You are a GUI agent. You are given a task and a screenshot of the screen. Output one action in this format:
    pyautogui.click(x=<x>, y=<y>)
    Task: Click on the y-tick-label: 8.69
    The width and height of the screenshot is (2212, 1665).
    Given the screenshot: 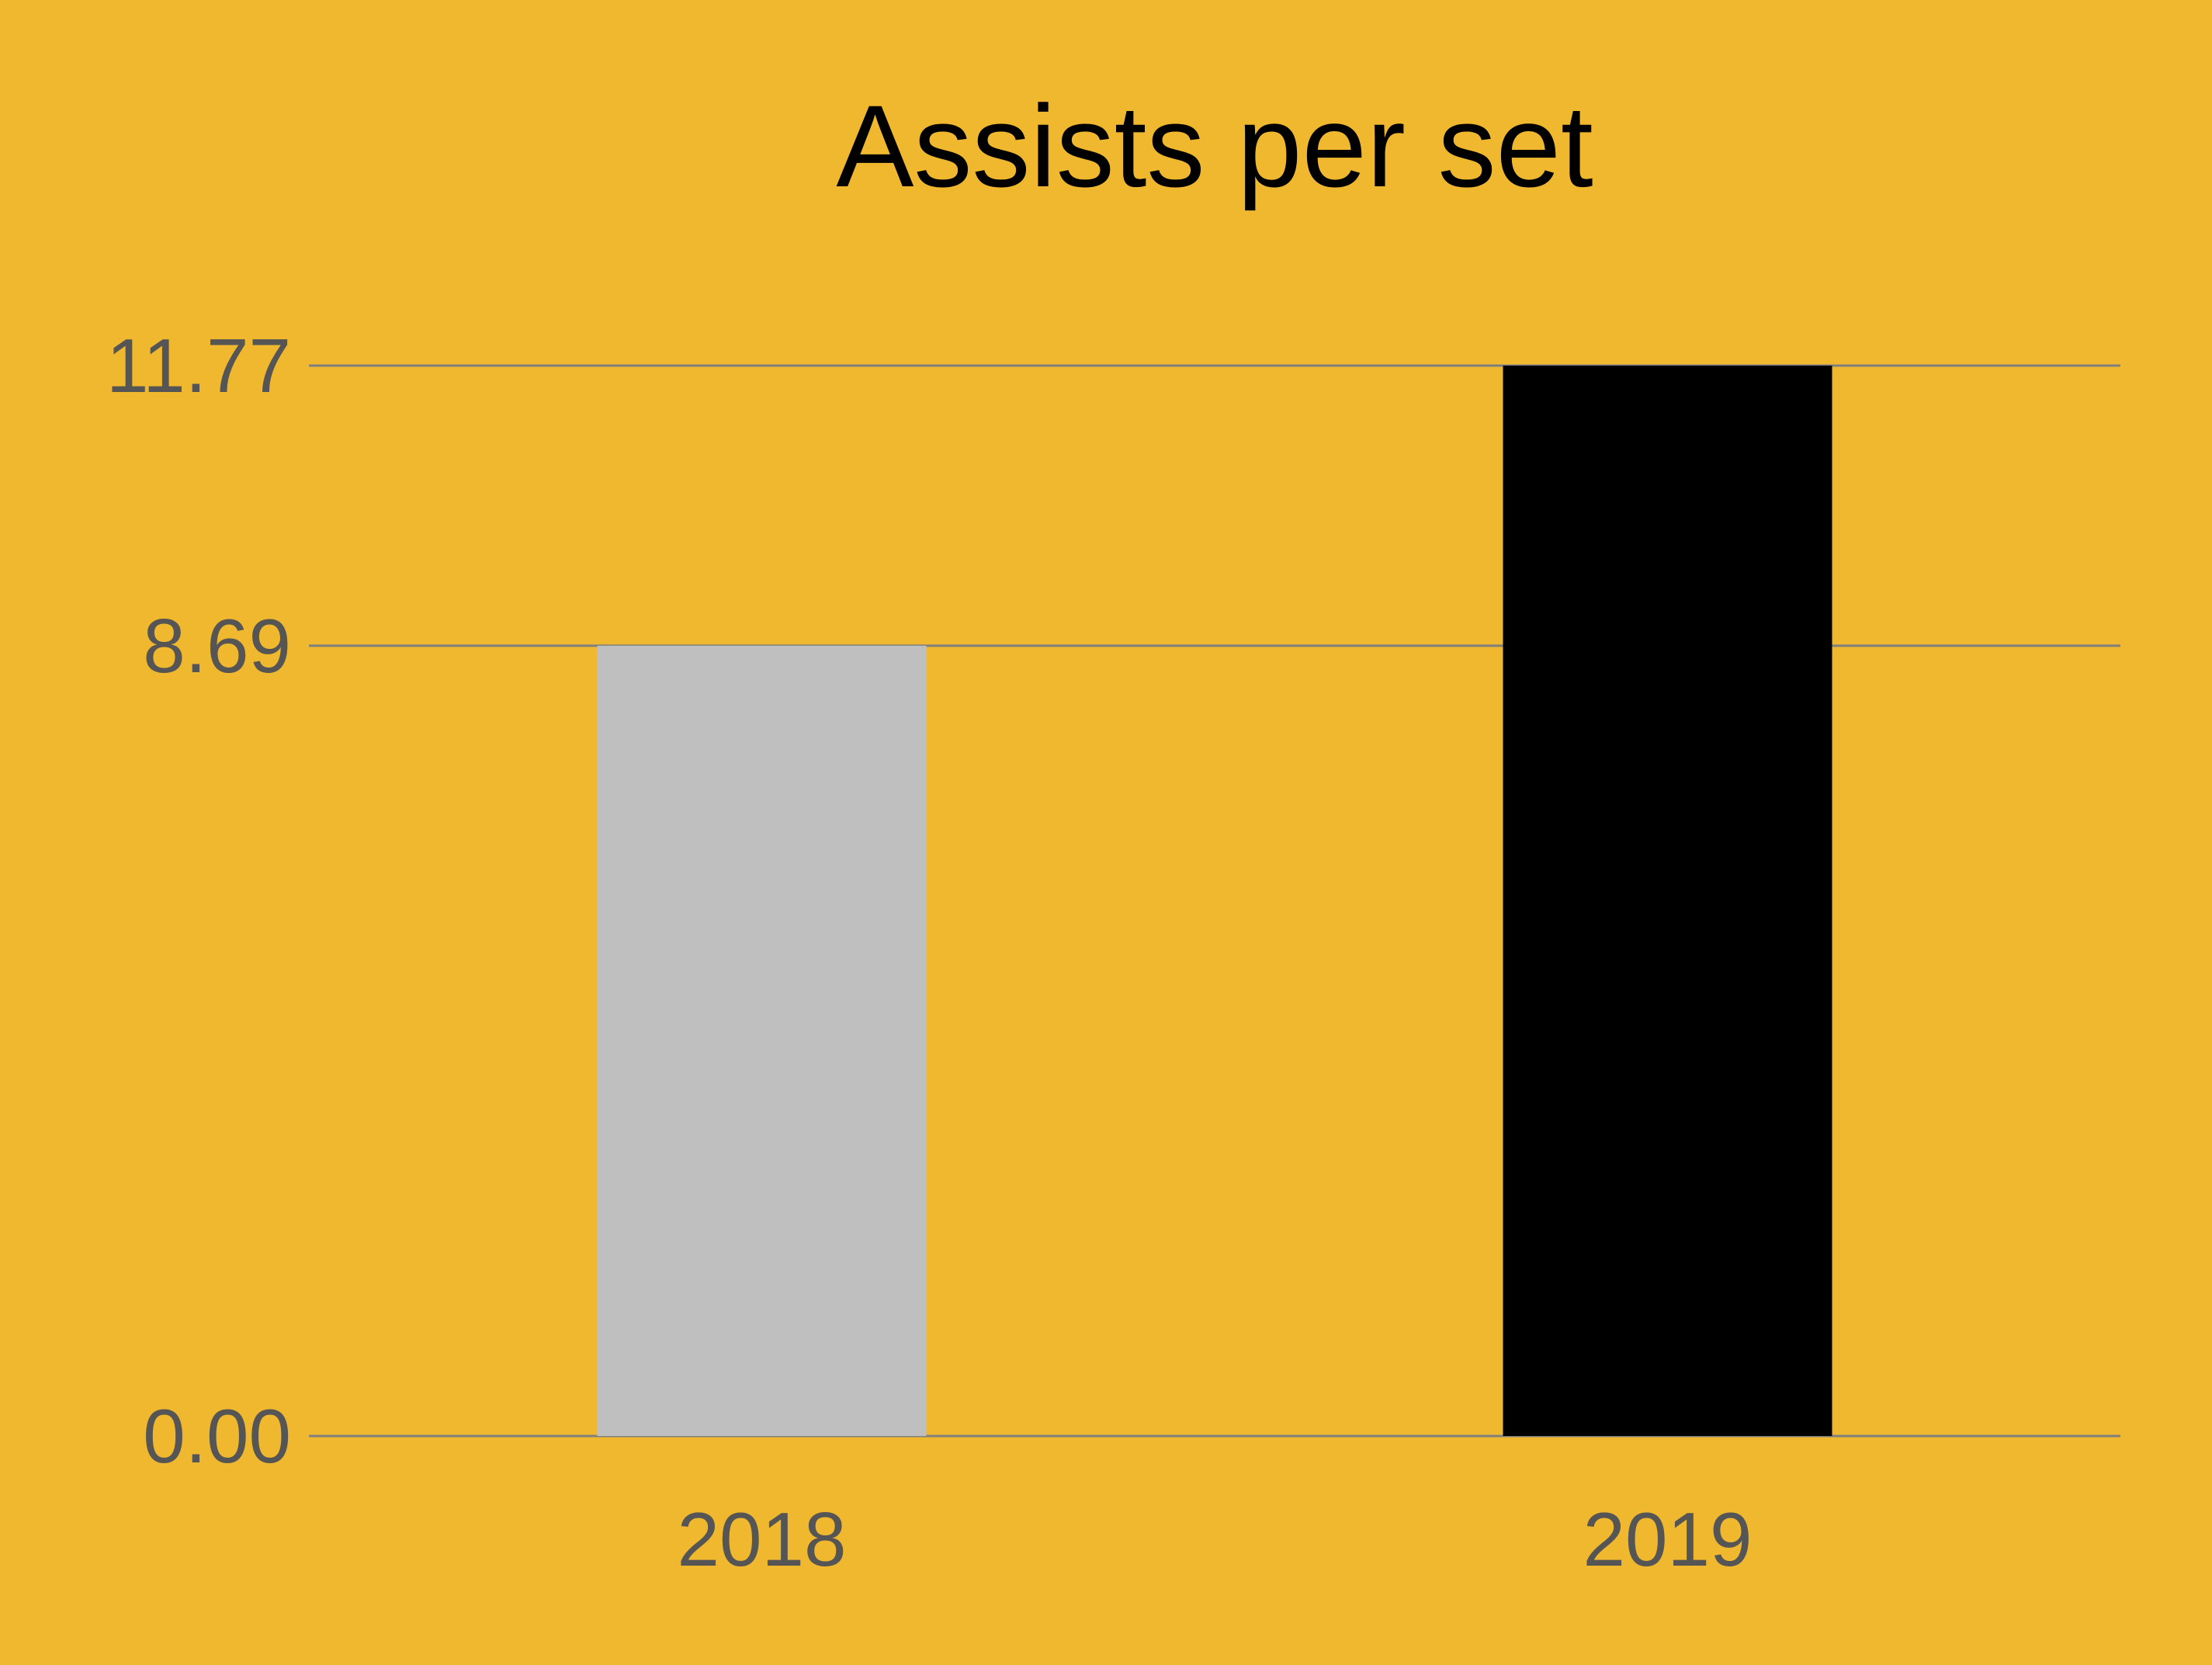 What is the action you would take?
    pyautogui.click(x=217, y=646)
    